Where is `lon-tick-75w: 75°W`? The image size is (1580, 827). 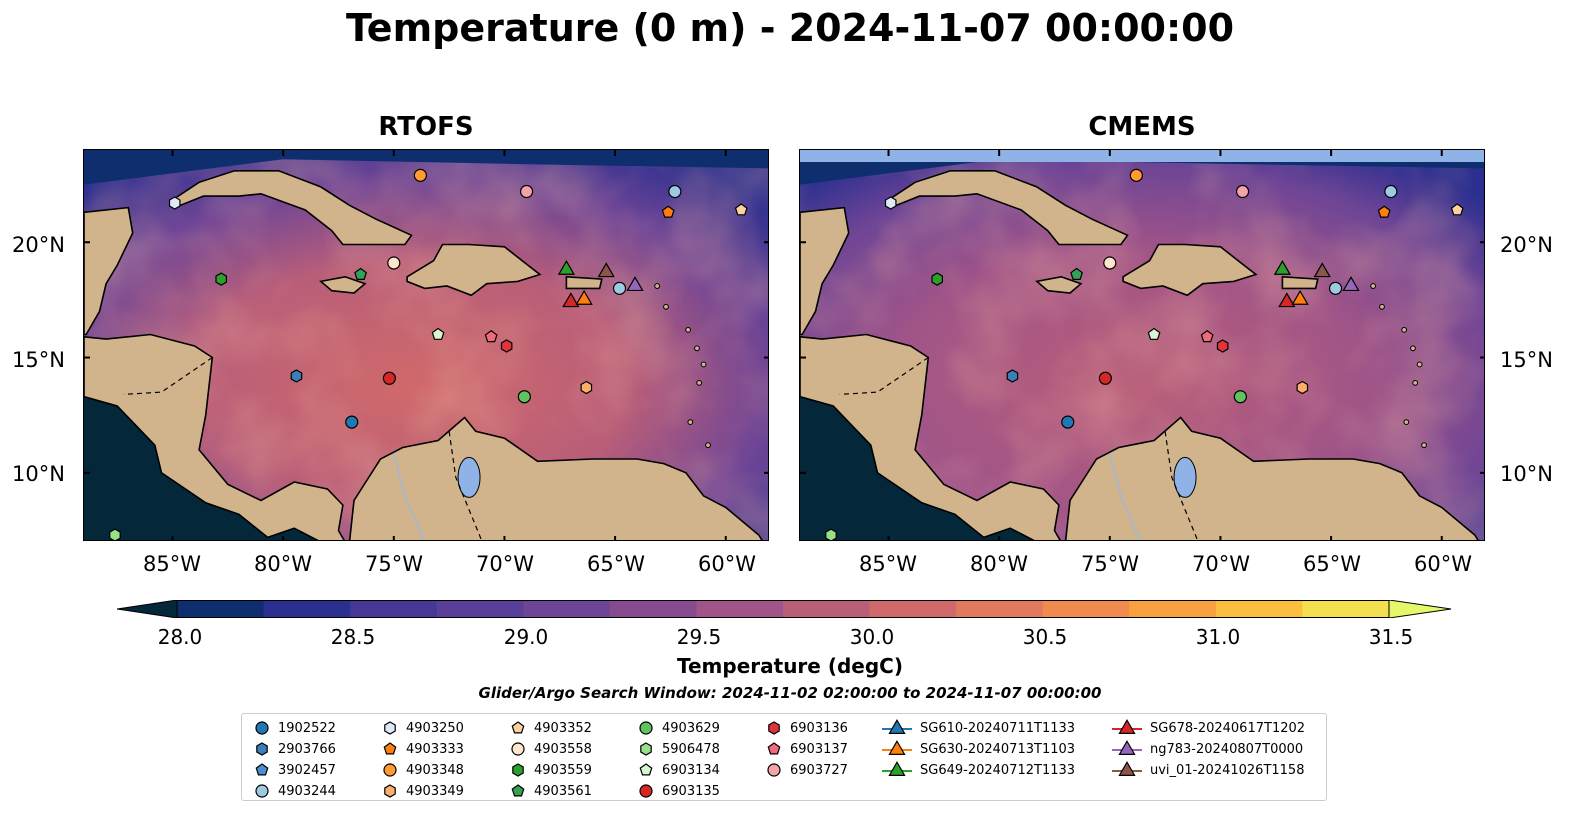 lon-tick-75w: 75°W is located at coordinates (394, 564).